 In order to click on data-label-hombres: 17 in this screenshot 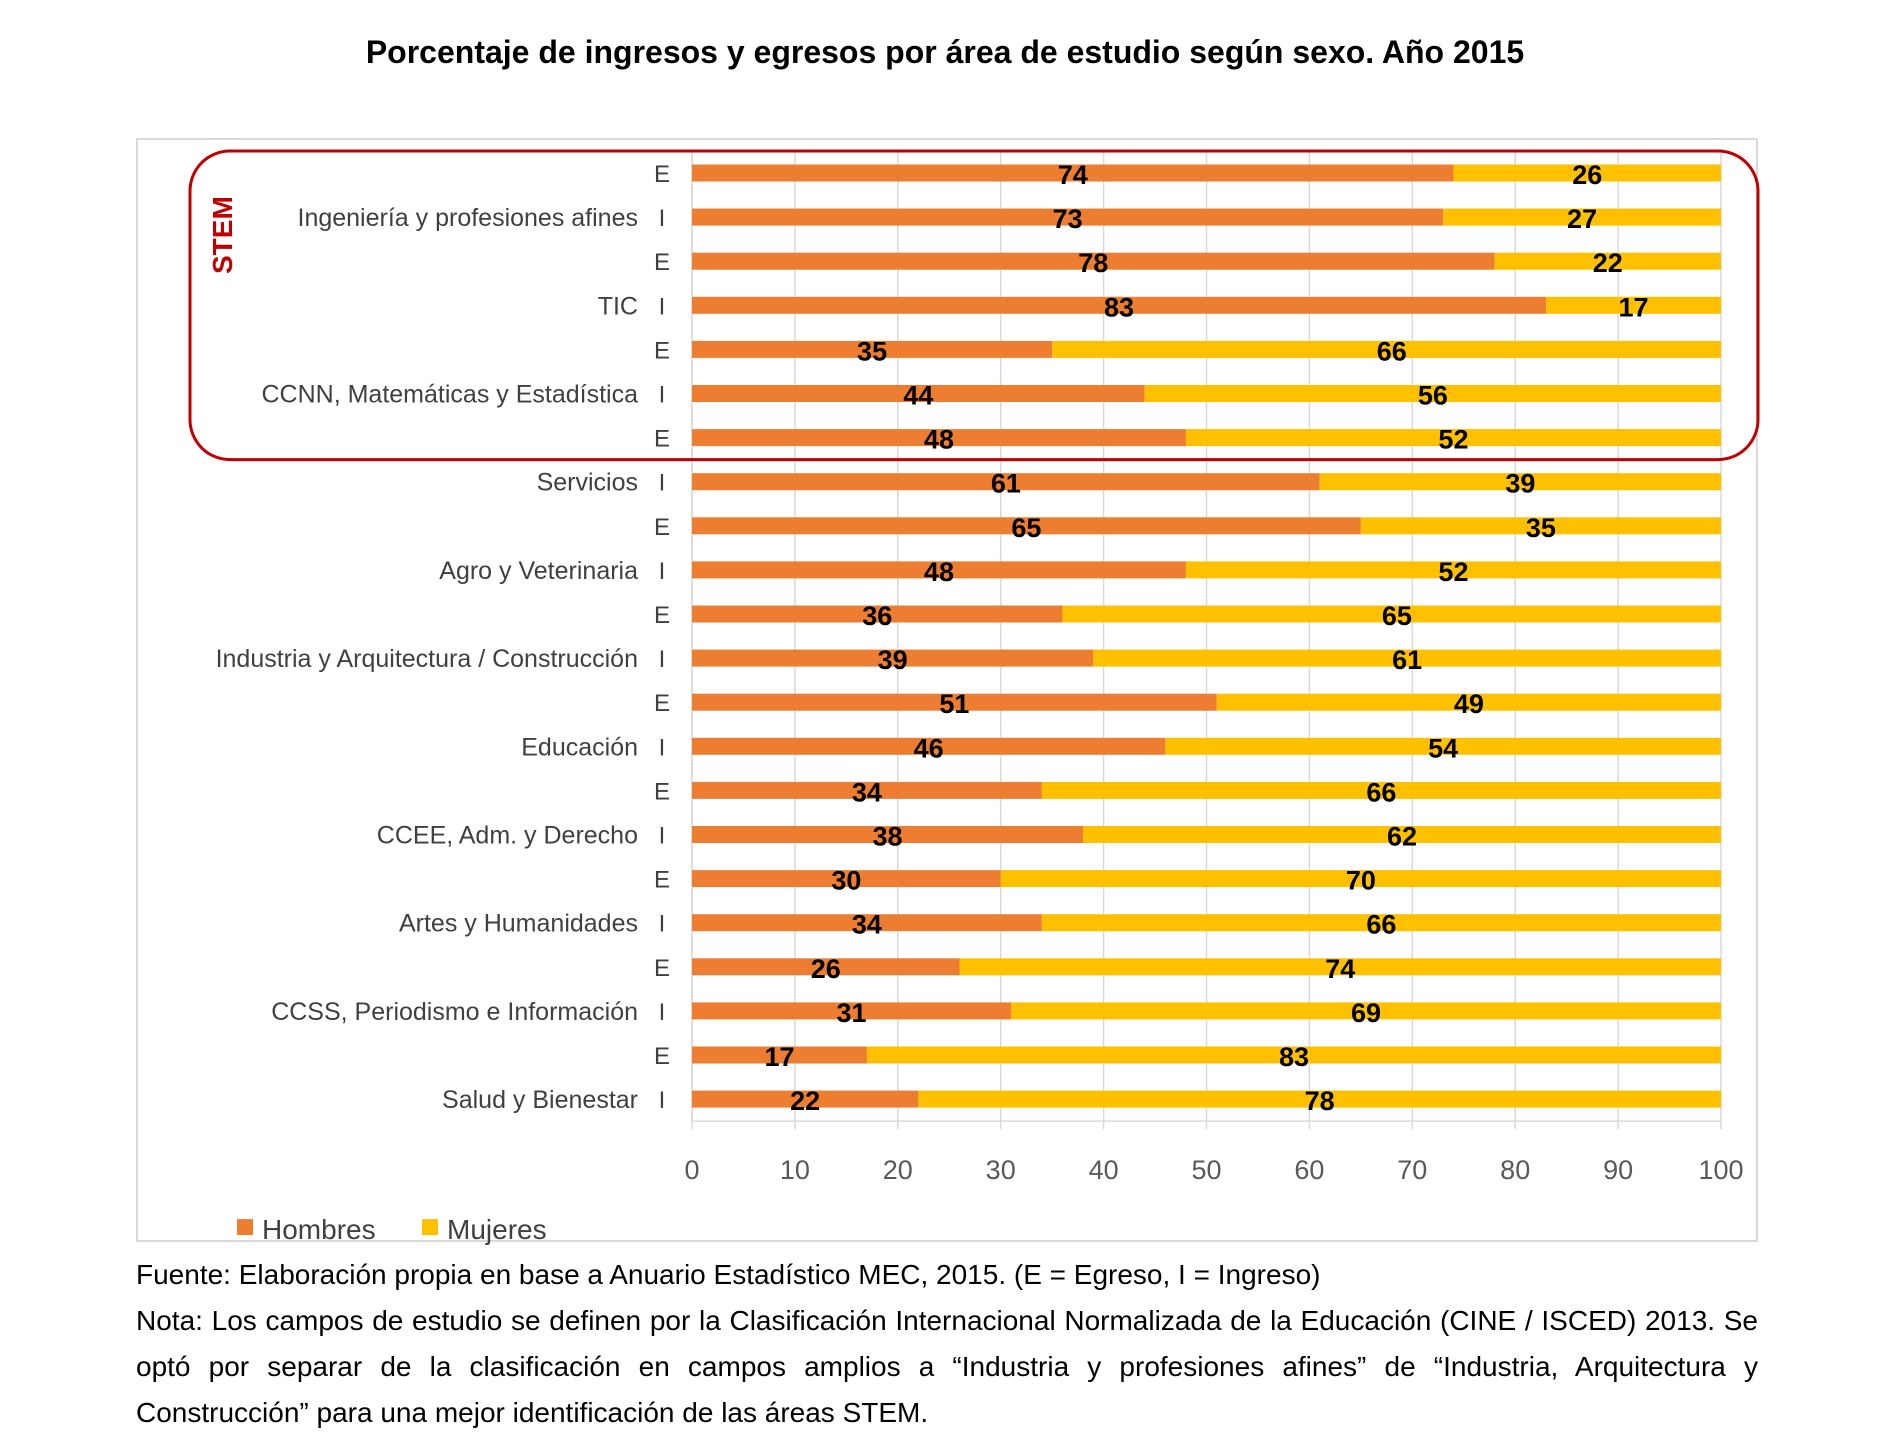, I will do `click(779, 1057)`.